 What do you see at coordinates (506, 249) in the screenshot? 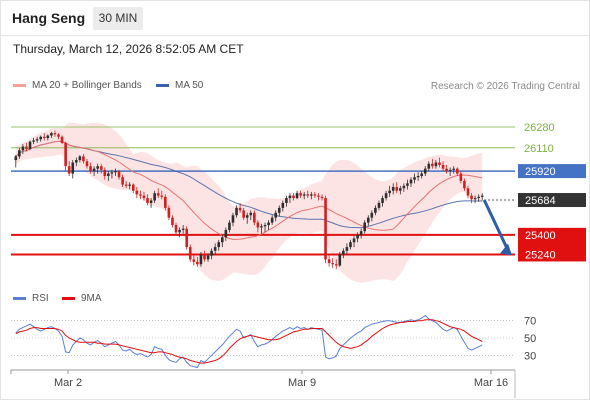
I see `forecast-arrow-head` at bounding box center [506, 249].